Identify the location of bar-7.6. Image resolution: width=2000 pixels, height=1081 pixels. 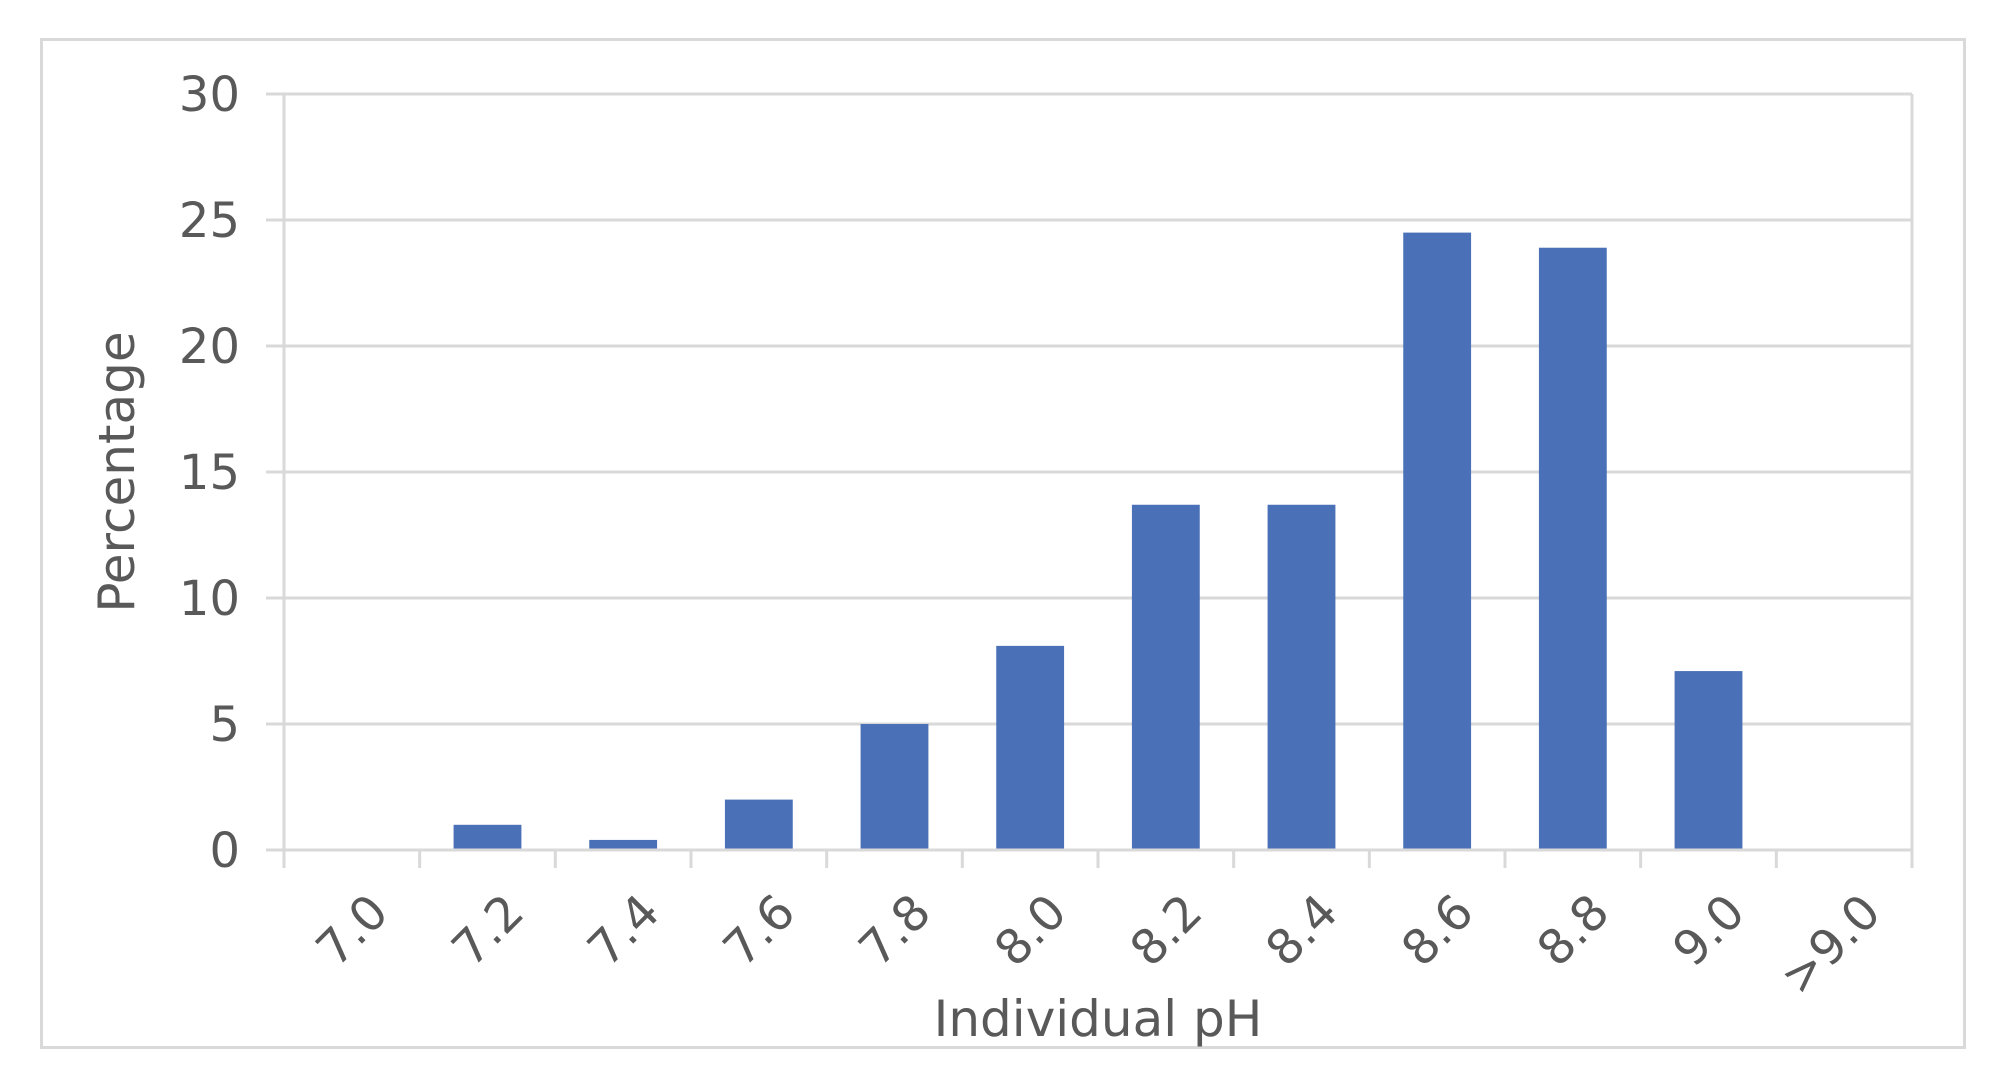
(758, 824).